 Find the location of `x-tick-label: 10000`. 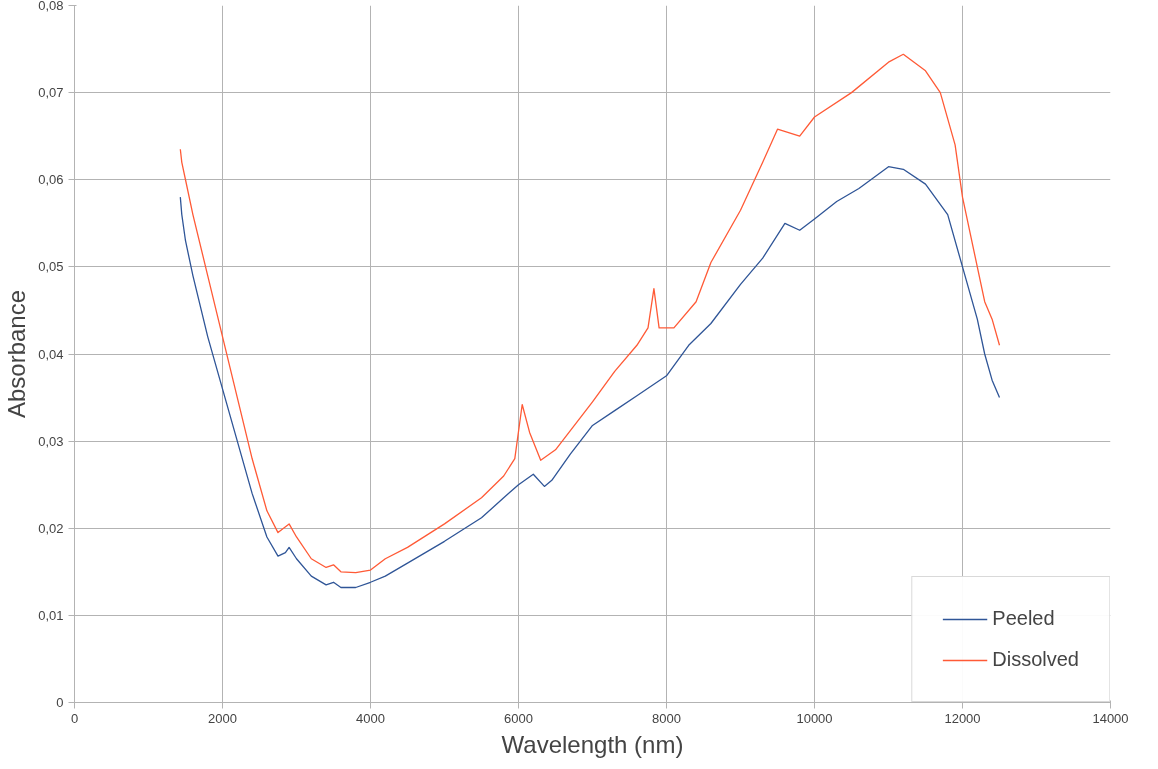

x-tick-label: 10000 is located at coordinates (814, 718).